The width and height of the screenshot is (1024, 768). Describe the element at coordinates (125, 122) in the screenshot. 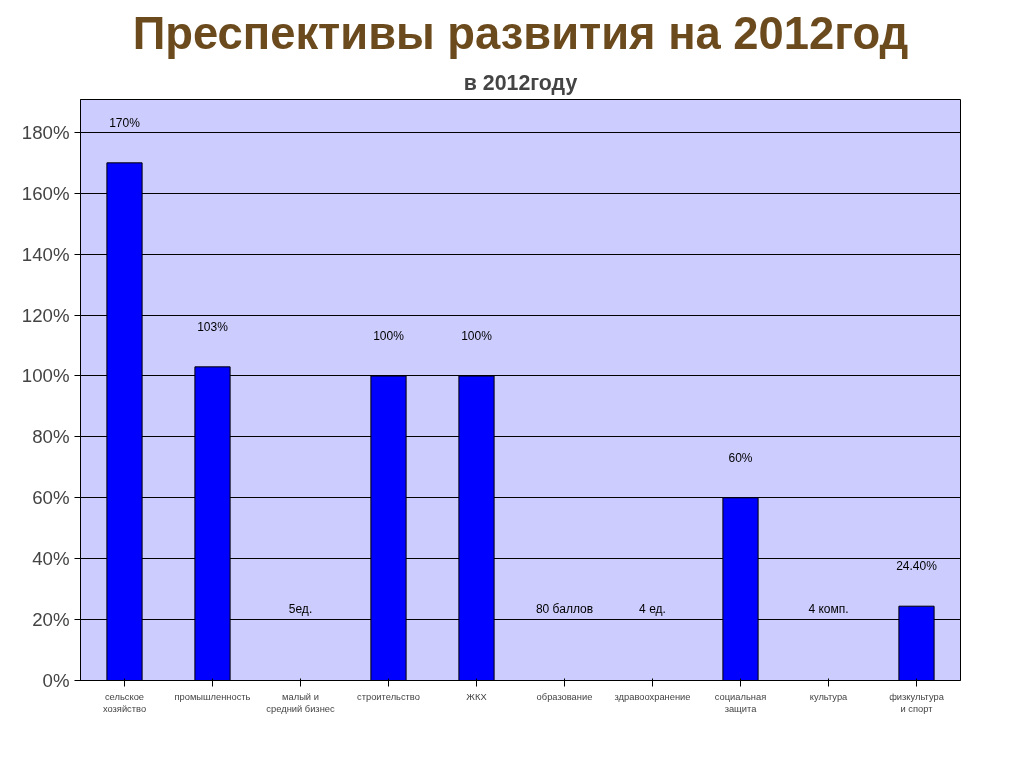

I see `data-label: 170%` at that location.